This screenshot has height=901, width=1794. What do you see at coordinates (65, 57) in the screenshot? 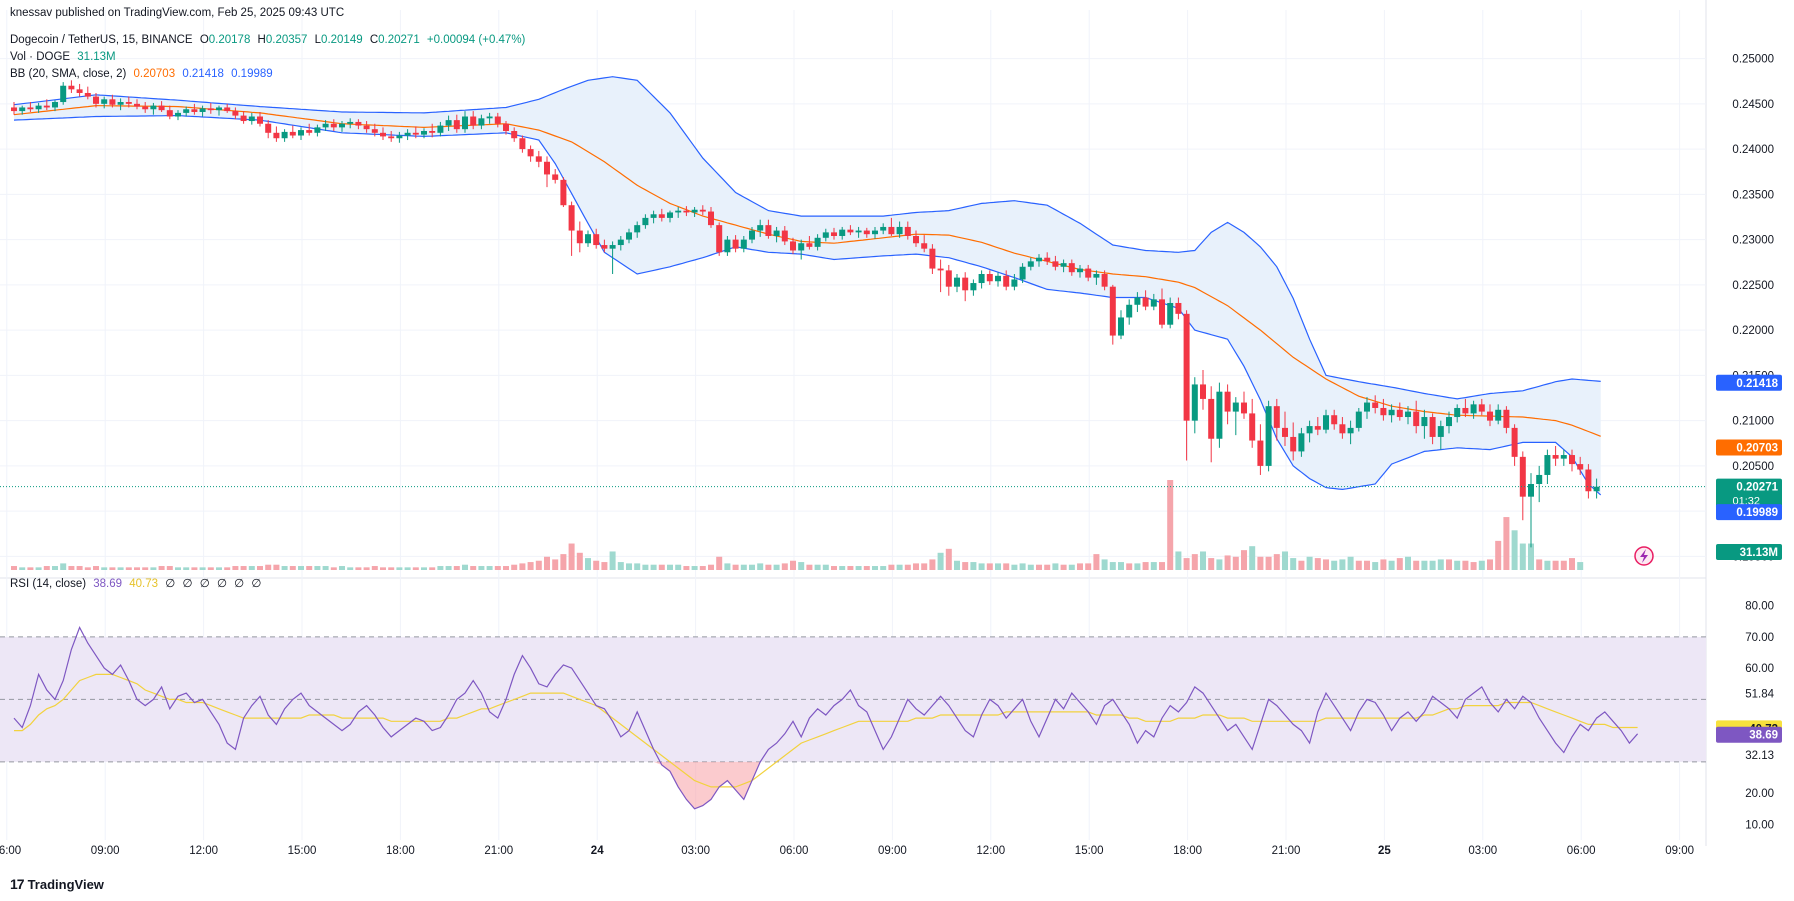
I see `volume-legend: Vol · DOGE 31.13M` at bounding box center [65, 57].